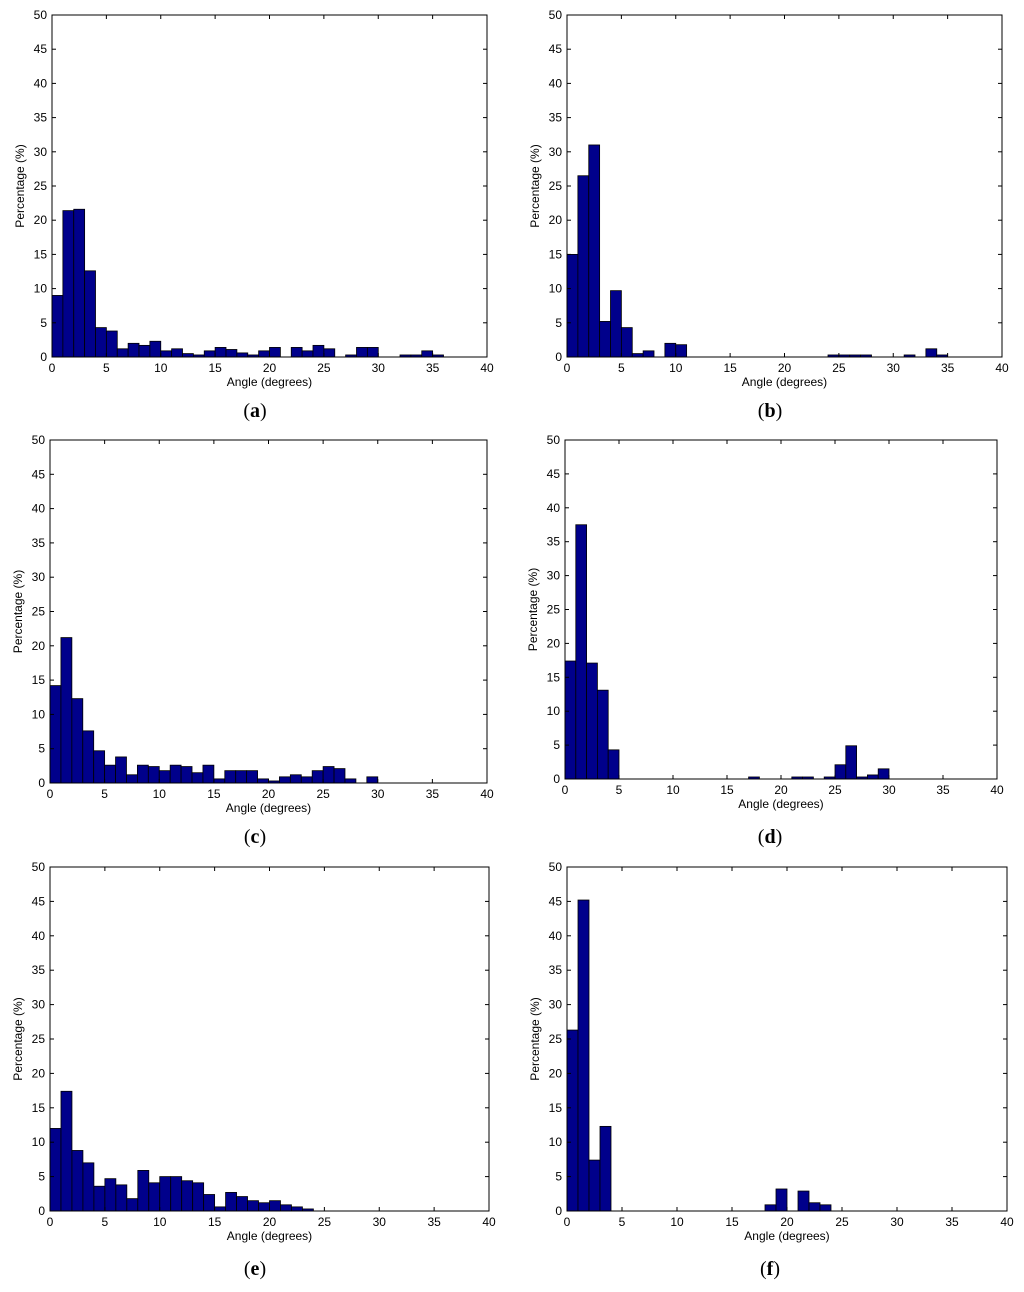  What do you see at coordinates (558, 1211) in the screenshot?
I see `y-tick-label: 0` at bounding box center [558, 1211].